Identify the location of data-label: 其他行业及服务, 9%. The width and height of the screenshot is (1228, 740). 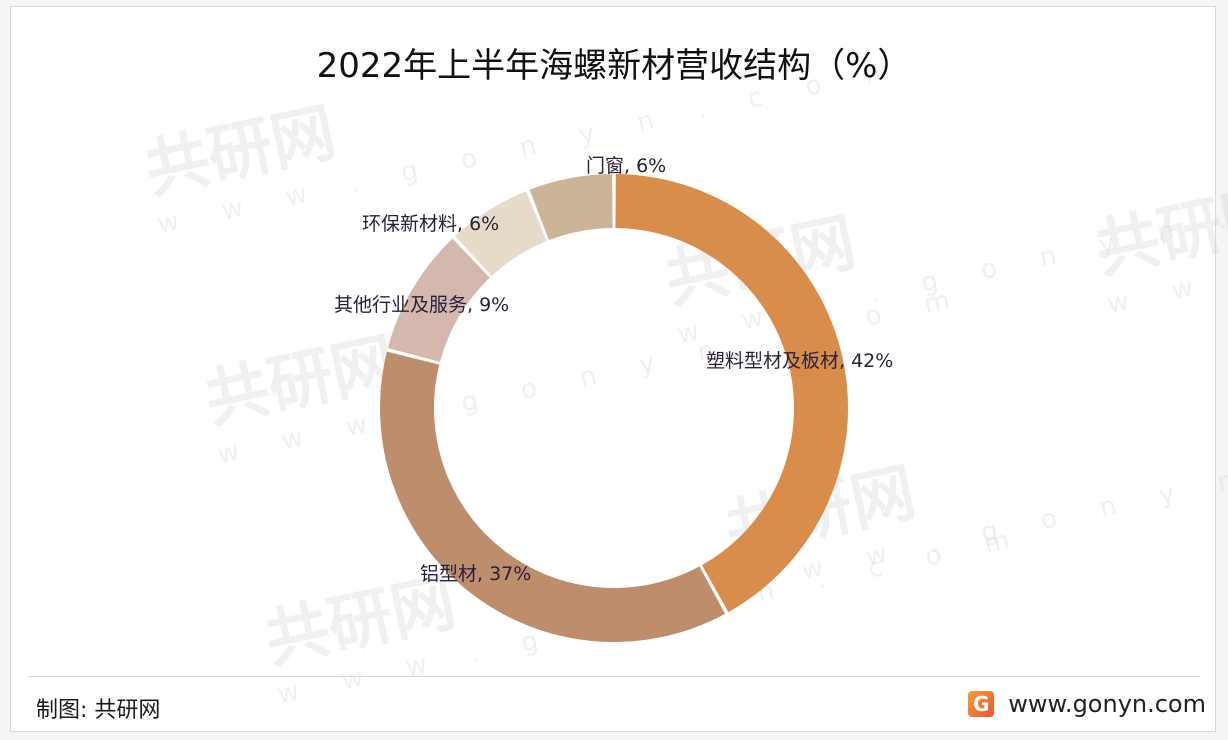
(421, 305).